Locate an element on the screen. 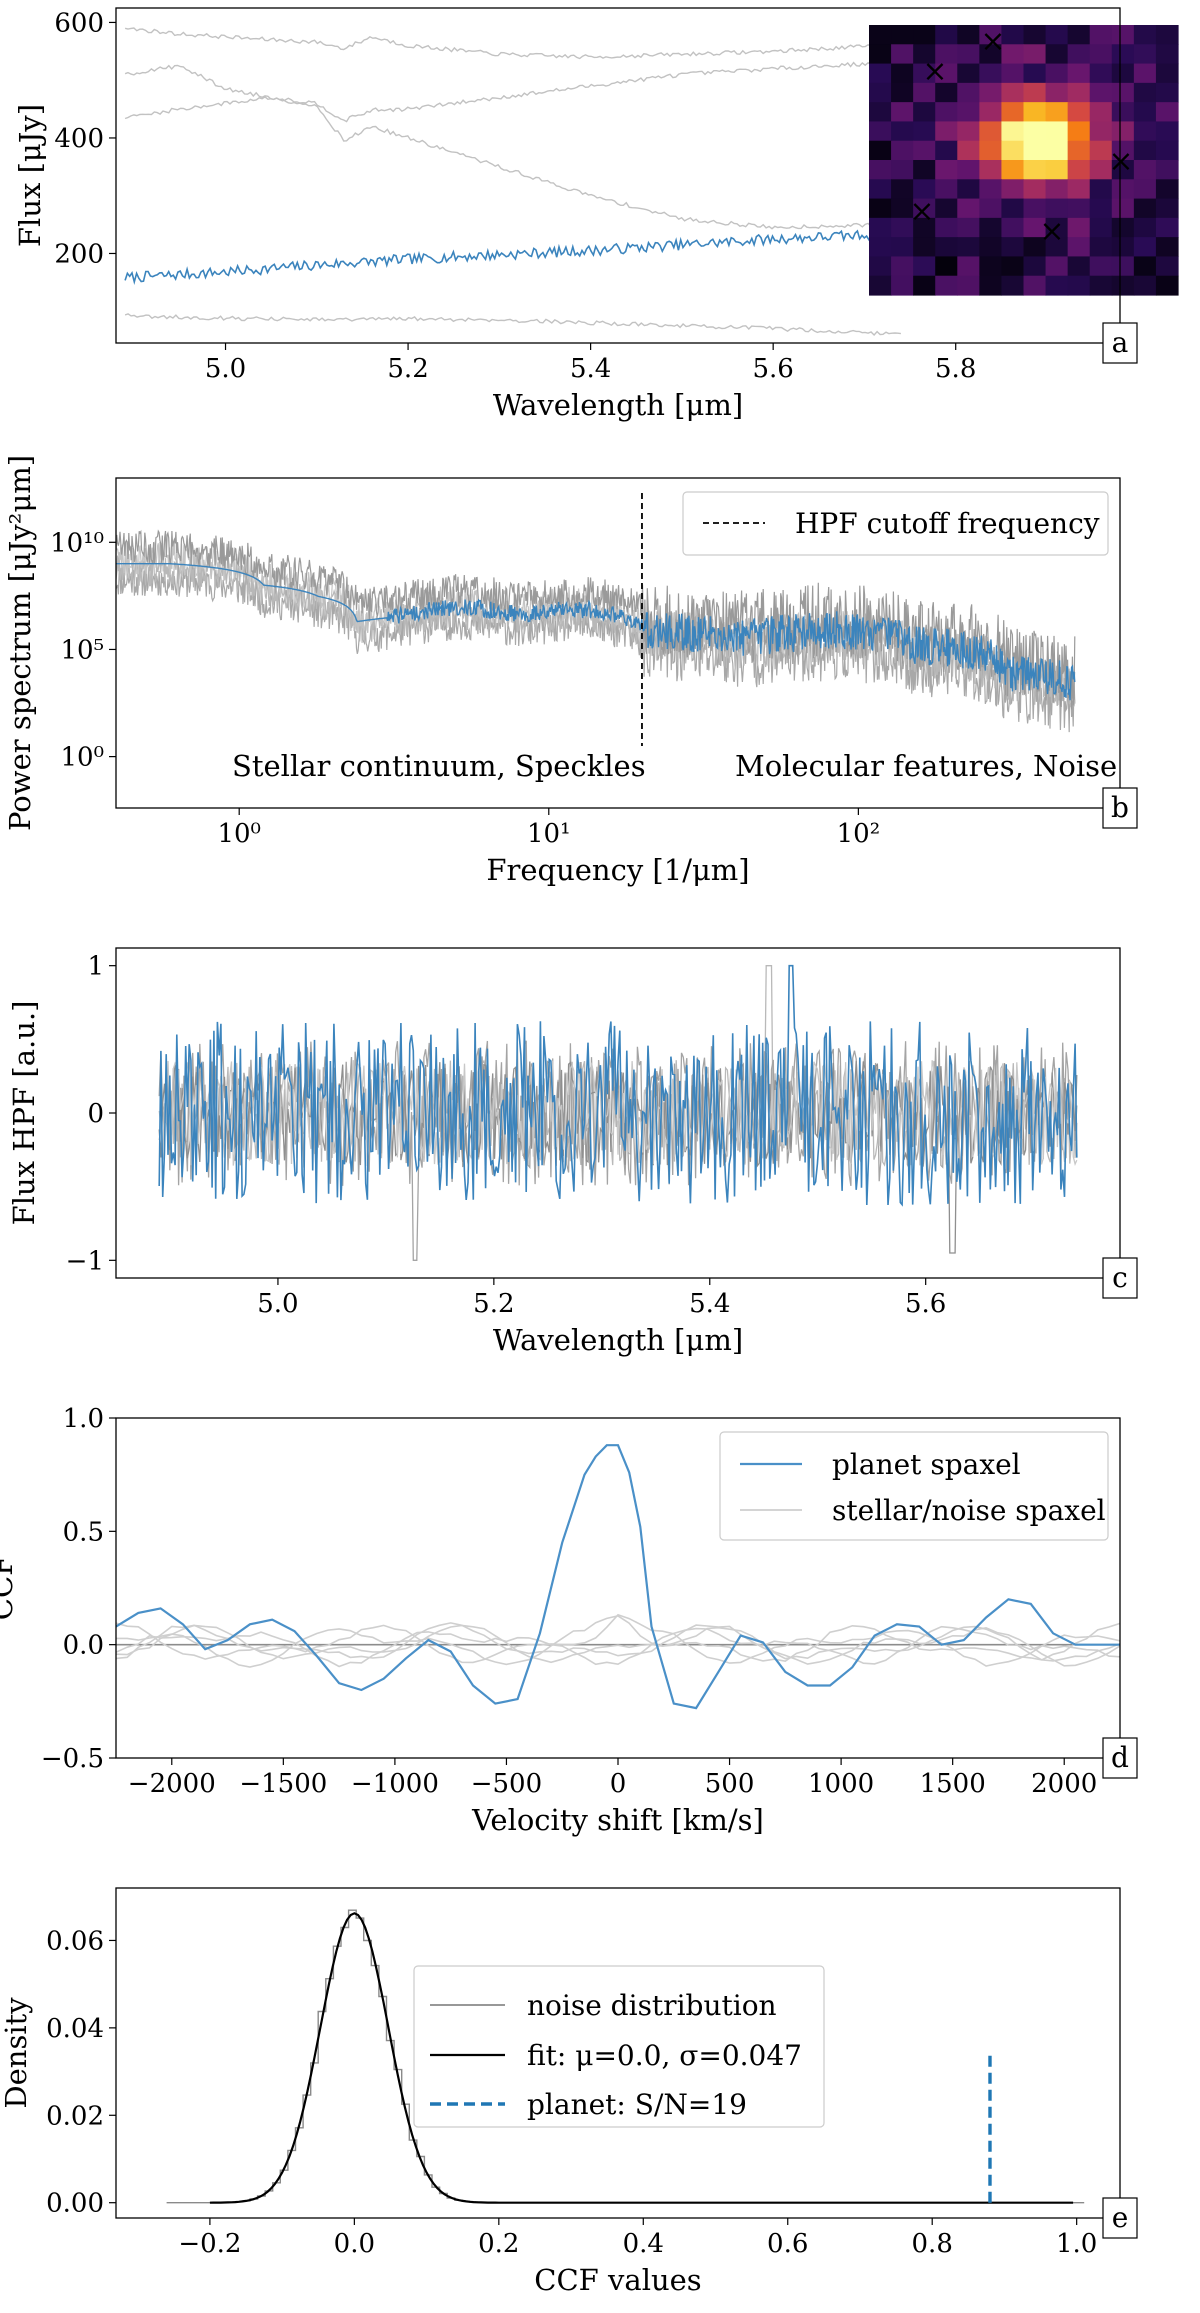 The height and width of the screenshot is (2313, 1200). plot-frame-b is located at coordinates (618, 643).